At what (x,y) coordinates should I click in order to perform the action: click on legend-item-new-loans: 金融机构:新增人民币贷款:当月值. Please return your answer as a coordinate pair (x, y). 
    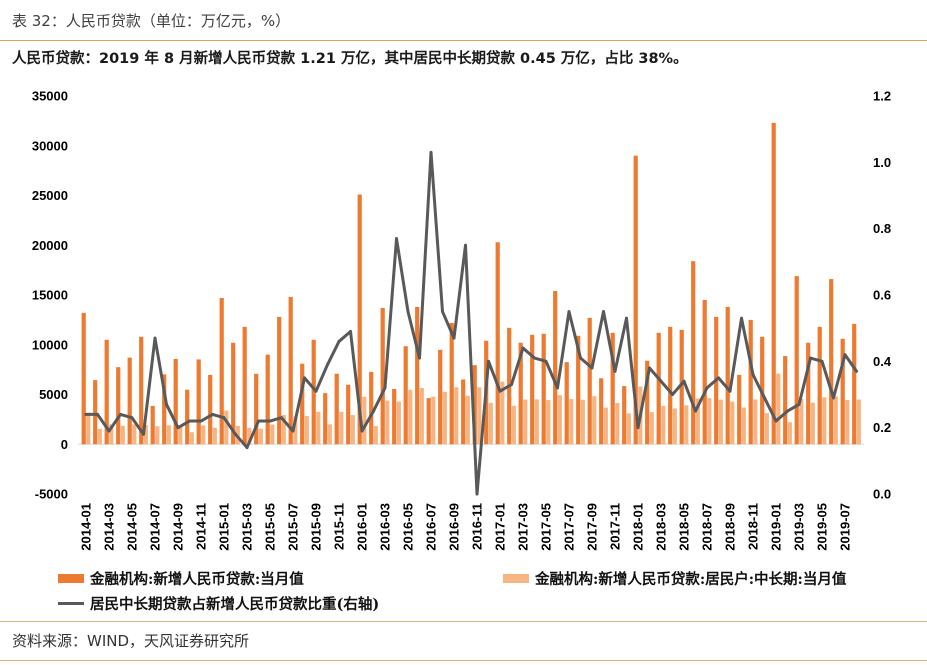
    Looking at the image, I should click on (181, 578).